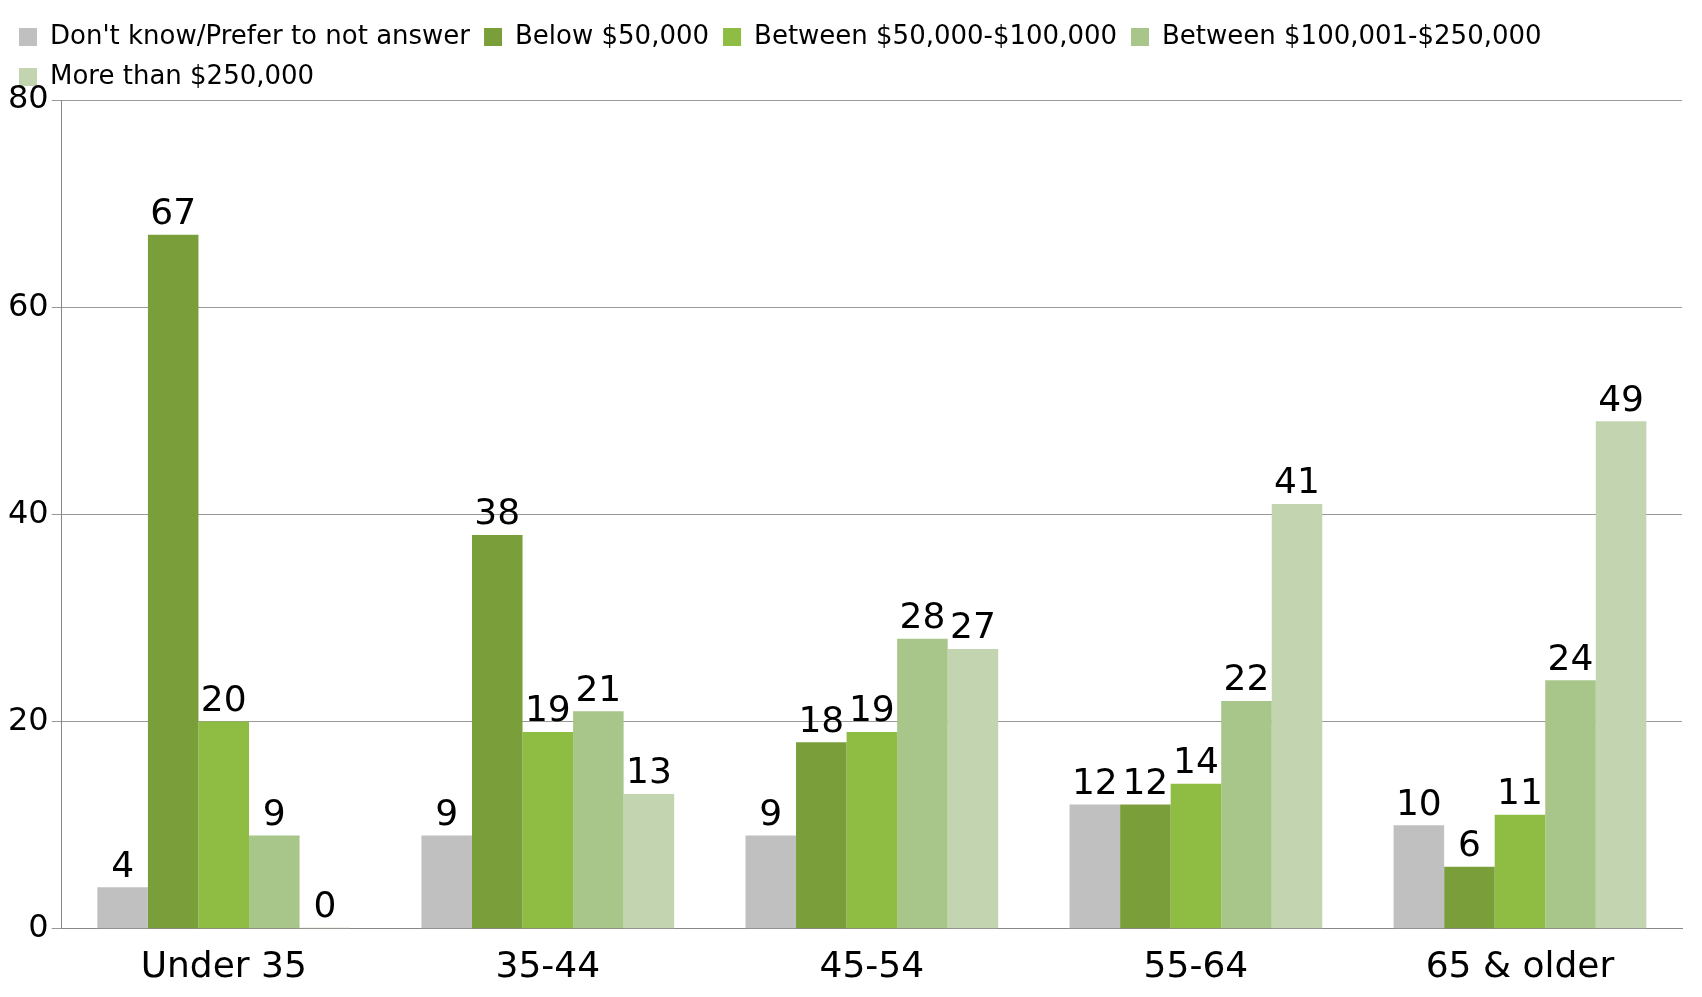 This screenshot has width=1702, height=997. What do you see at coordinates (649, 771) in the screenshot?
I see `data-label: 13` at bounding box center [649, 771].